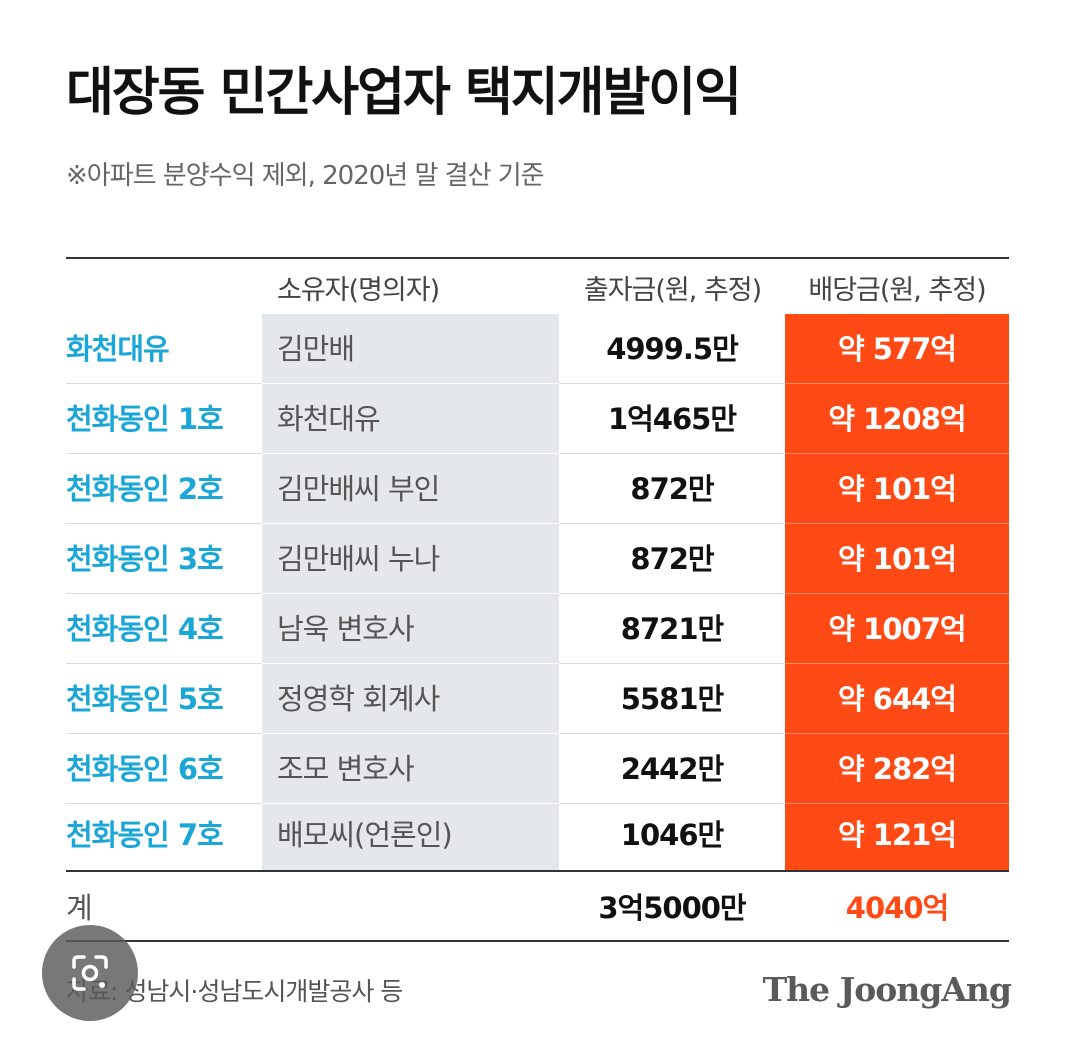  I want to click on chart-subtitle: ※아파트 분양수익 제외, 2020년 말 결산 기준, so click(305, 176).